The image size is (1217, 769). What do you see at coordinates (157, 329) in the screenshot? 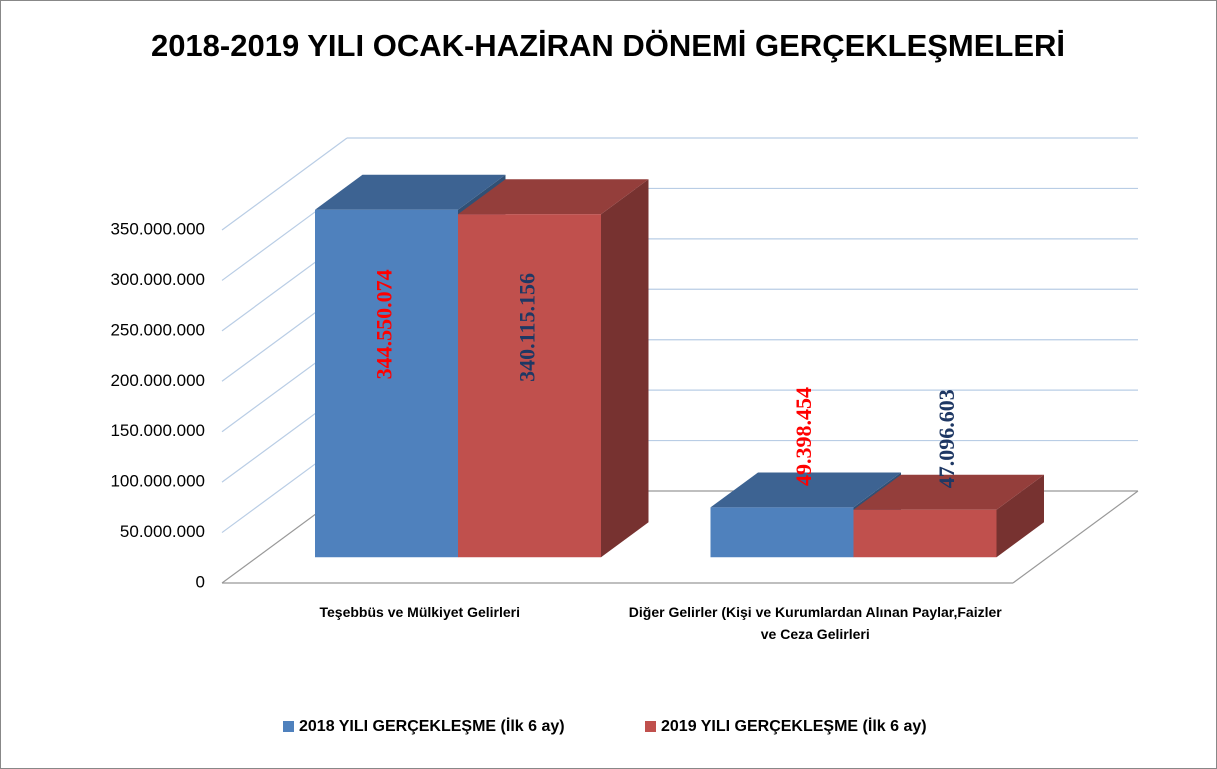
I see `y-tick-label: 250.000.000` at bounding box center [157, 329].